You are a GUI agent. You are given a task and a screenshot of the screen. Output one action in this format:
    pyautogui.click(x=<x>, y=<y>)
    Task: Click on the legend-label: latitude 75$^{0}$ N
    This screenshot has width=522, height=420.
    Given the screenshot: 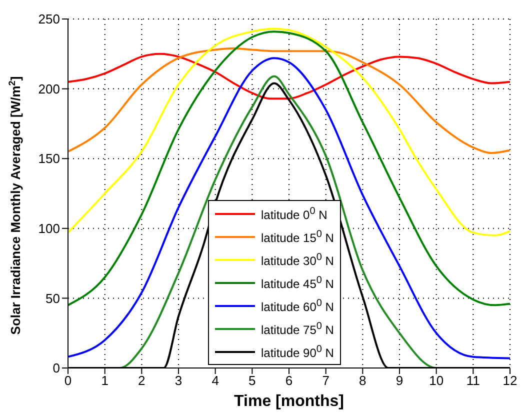 What is the action you would take?
    pyautogui.click(x=297, y=328)
    